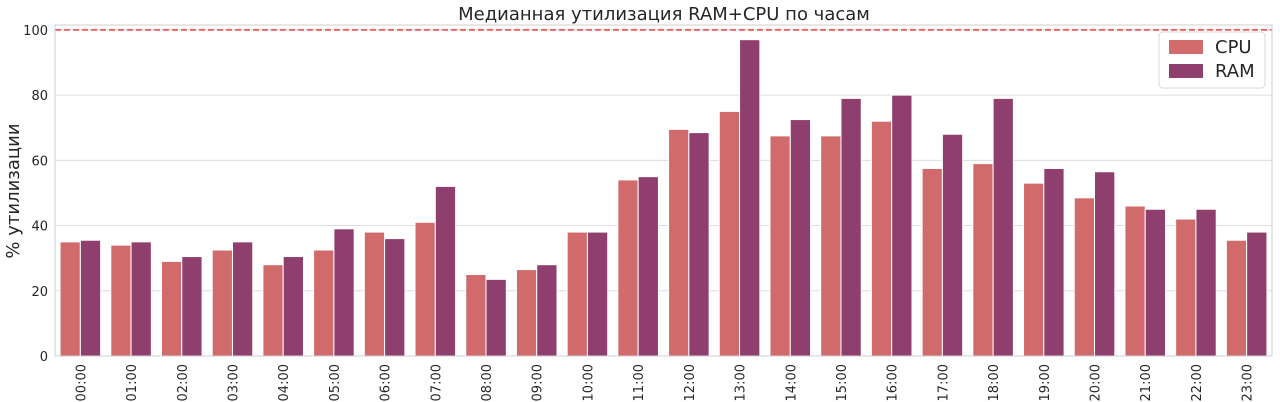 The height and width of the screenshot is (402, 1280). I want to click on legend-label-cpu: CPU, so click(1233, 47).